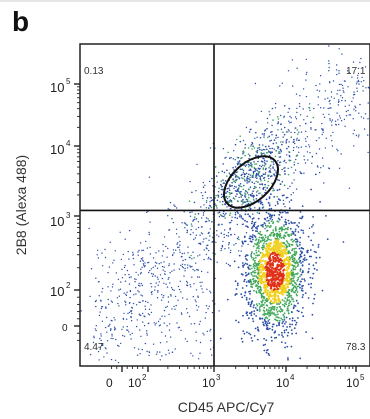  What do you see at coordinates (65, 328) in the screenshot?
I see `y-tick-0: 0` at bounding box center [65, 328].